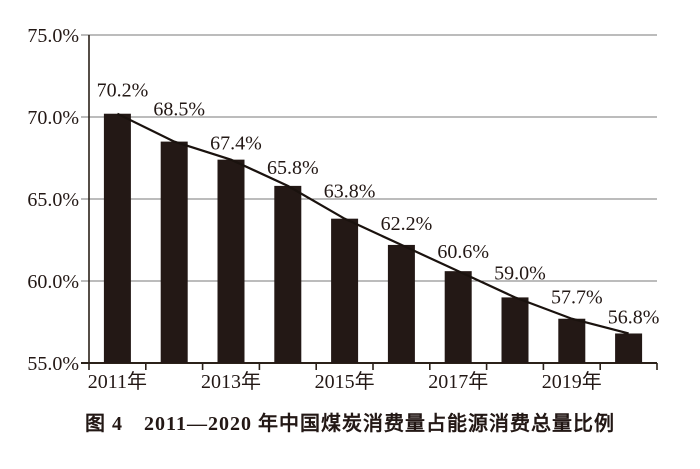  What do you see at coordinates (350, 192) in the screenshot?
I see `bar-value-label: 63.8%` at bounding box center [350, 192].